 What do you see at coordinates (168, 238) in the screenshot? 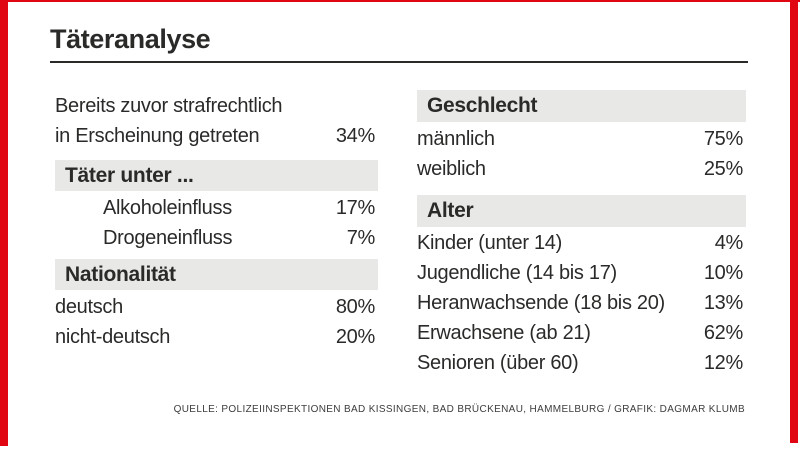
I see `row-label: Drogeneinfluss` at bounding box center [168, 238].